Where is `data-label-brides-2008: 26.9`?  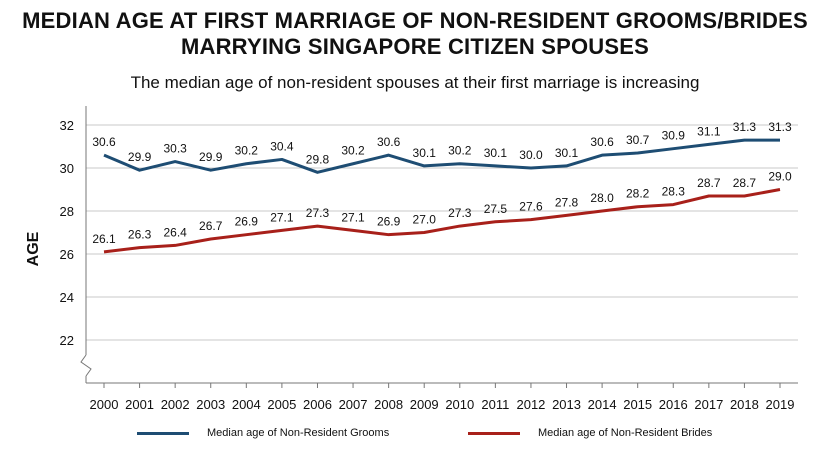
data-label-brides-2008: 26.9 is located at coordinates (389, 222).